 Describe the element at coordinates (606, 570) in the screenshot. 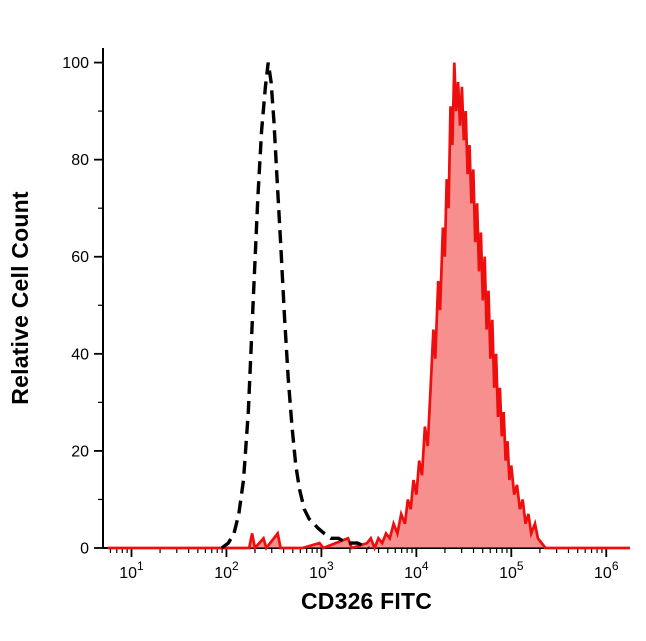

I see `x-tick-label: 10⁶` at that location.